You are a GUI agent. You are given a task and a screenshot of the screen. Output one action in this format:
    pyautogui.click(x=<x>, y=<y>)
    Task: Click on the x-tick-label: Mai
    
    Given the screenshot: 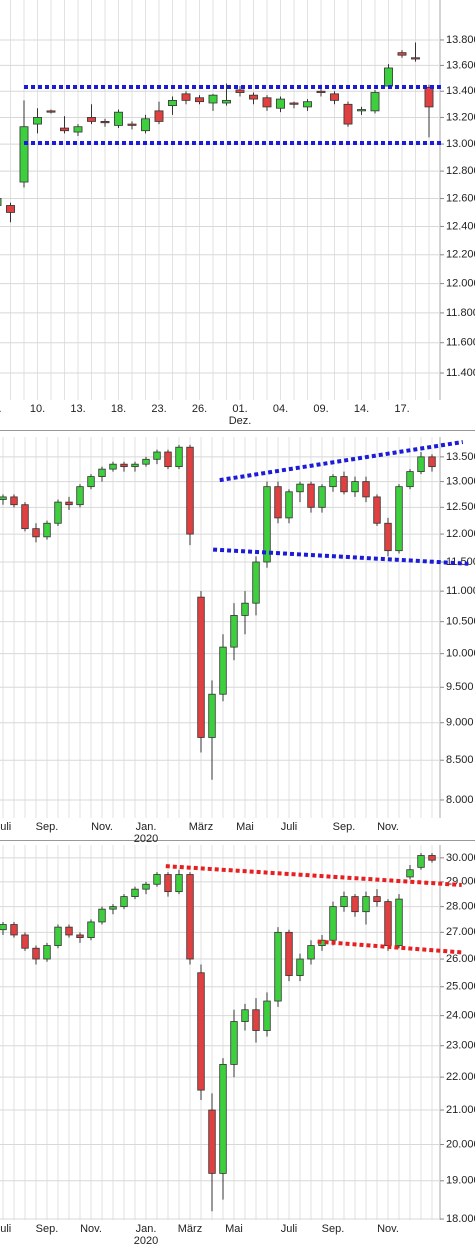 What is the action you would take?
    pyautogui.click(x=234, y=1229)
    